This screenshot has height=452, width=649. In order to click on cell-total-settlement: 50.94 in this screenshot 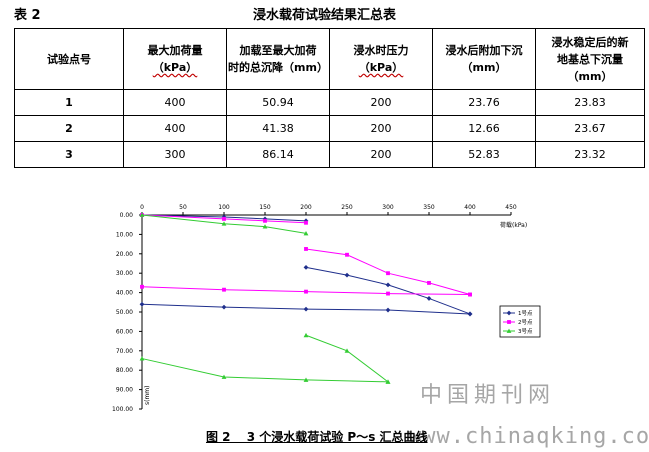, I will do `click(278, 102)`.